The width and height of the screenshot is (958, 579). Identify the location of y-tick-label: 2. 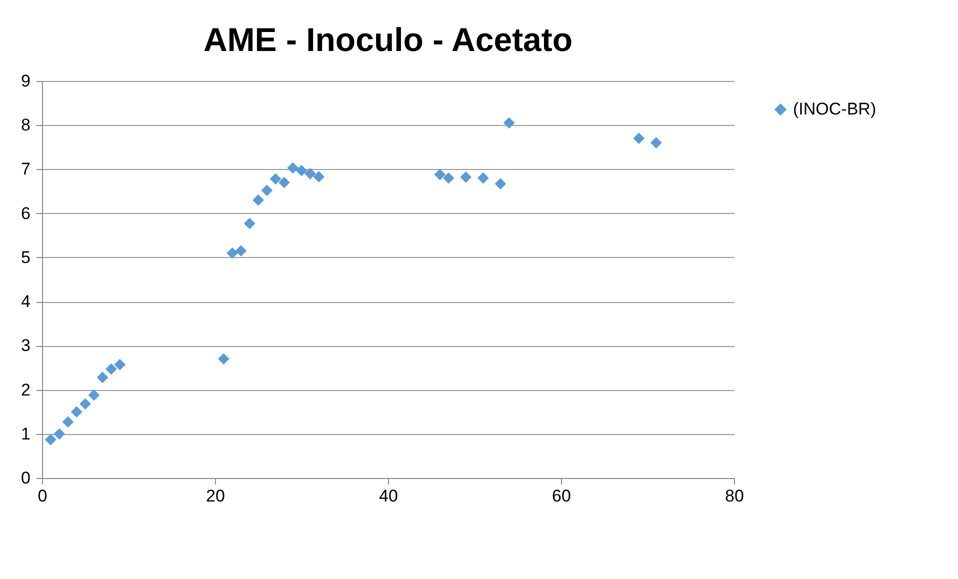
(25, 390).